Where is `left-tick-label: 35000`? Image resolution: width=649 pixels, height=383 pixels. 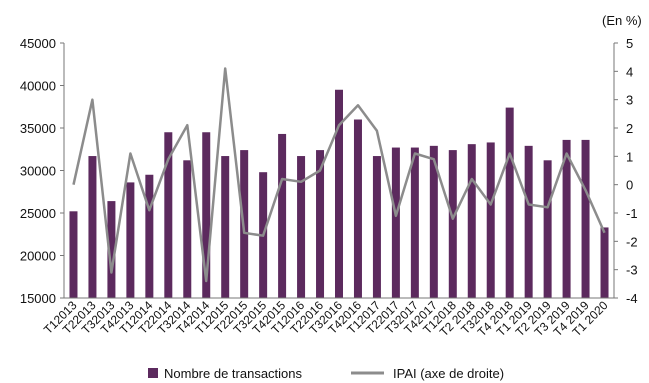 left-tick-label: 35000 is located at coordinates (38, 128).